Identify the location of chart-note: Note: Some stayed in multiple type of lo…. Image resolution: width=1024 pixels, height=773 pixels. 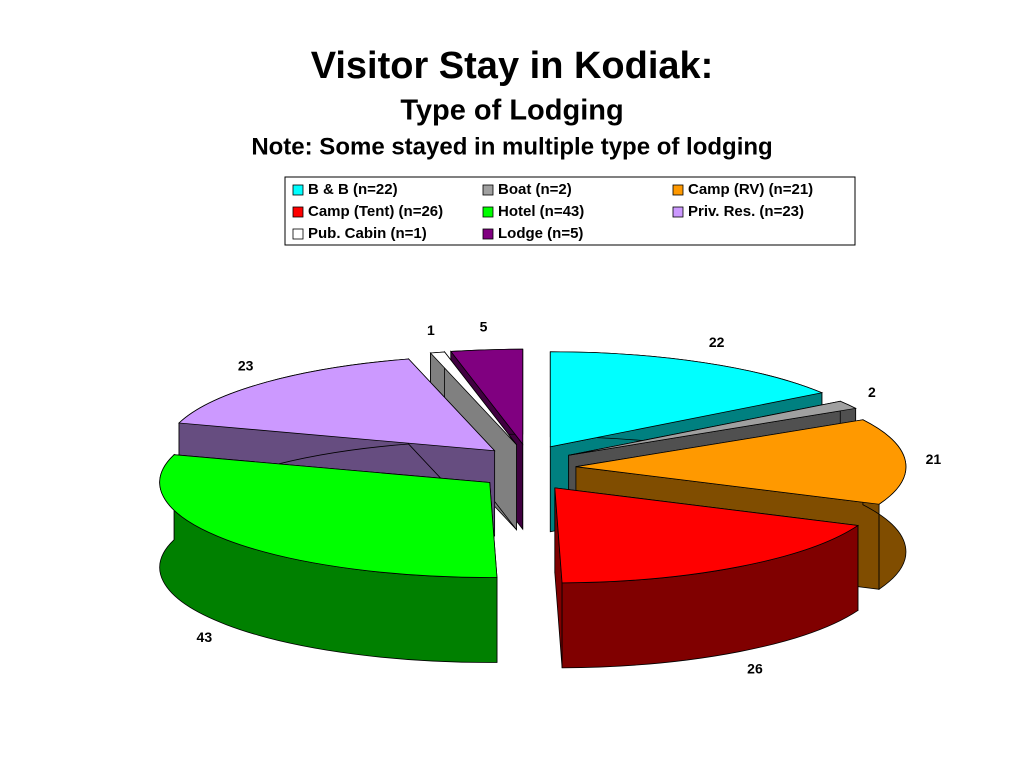
(511, 146).